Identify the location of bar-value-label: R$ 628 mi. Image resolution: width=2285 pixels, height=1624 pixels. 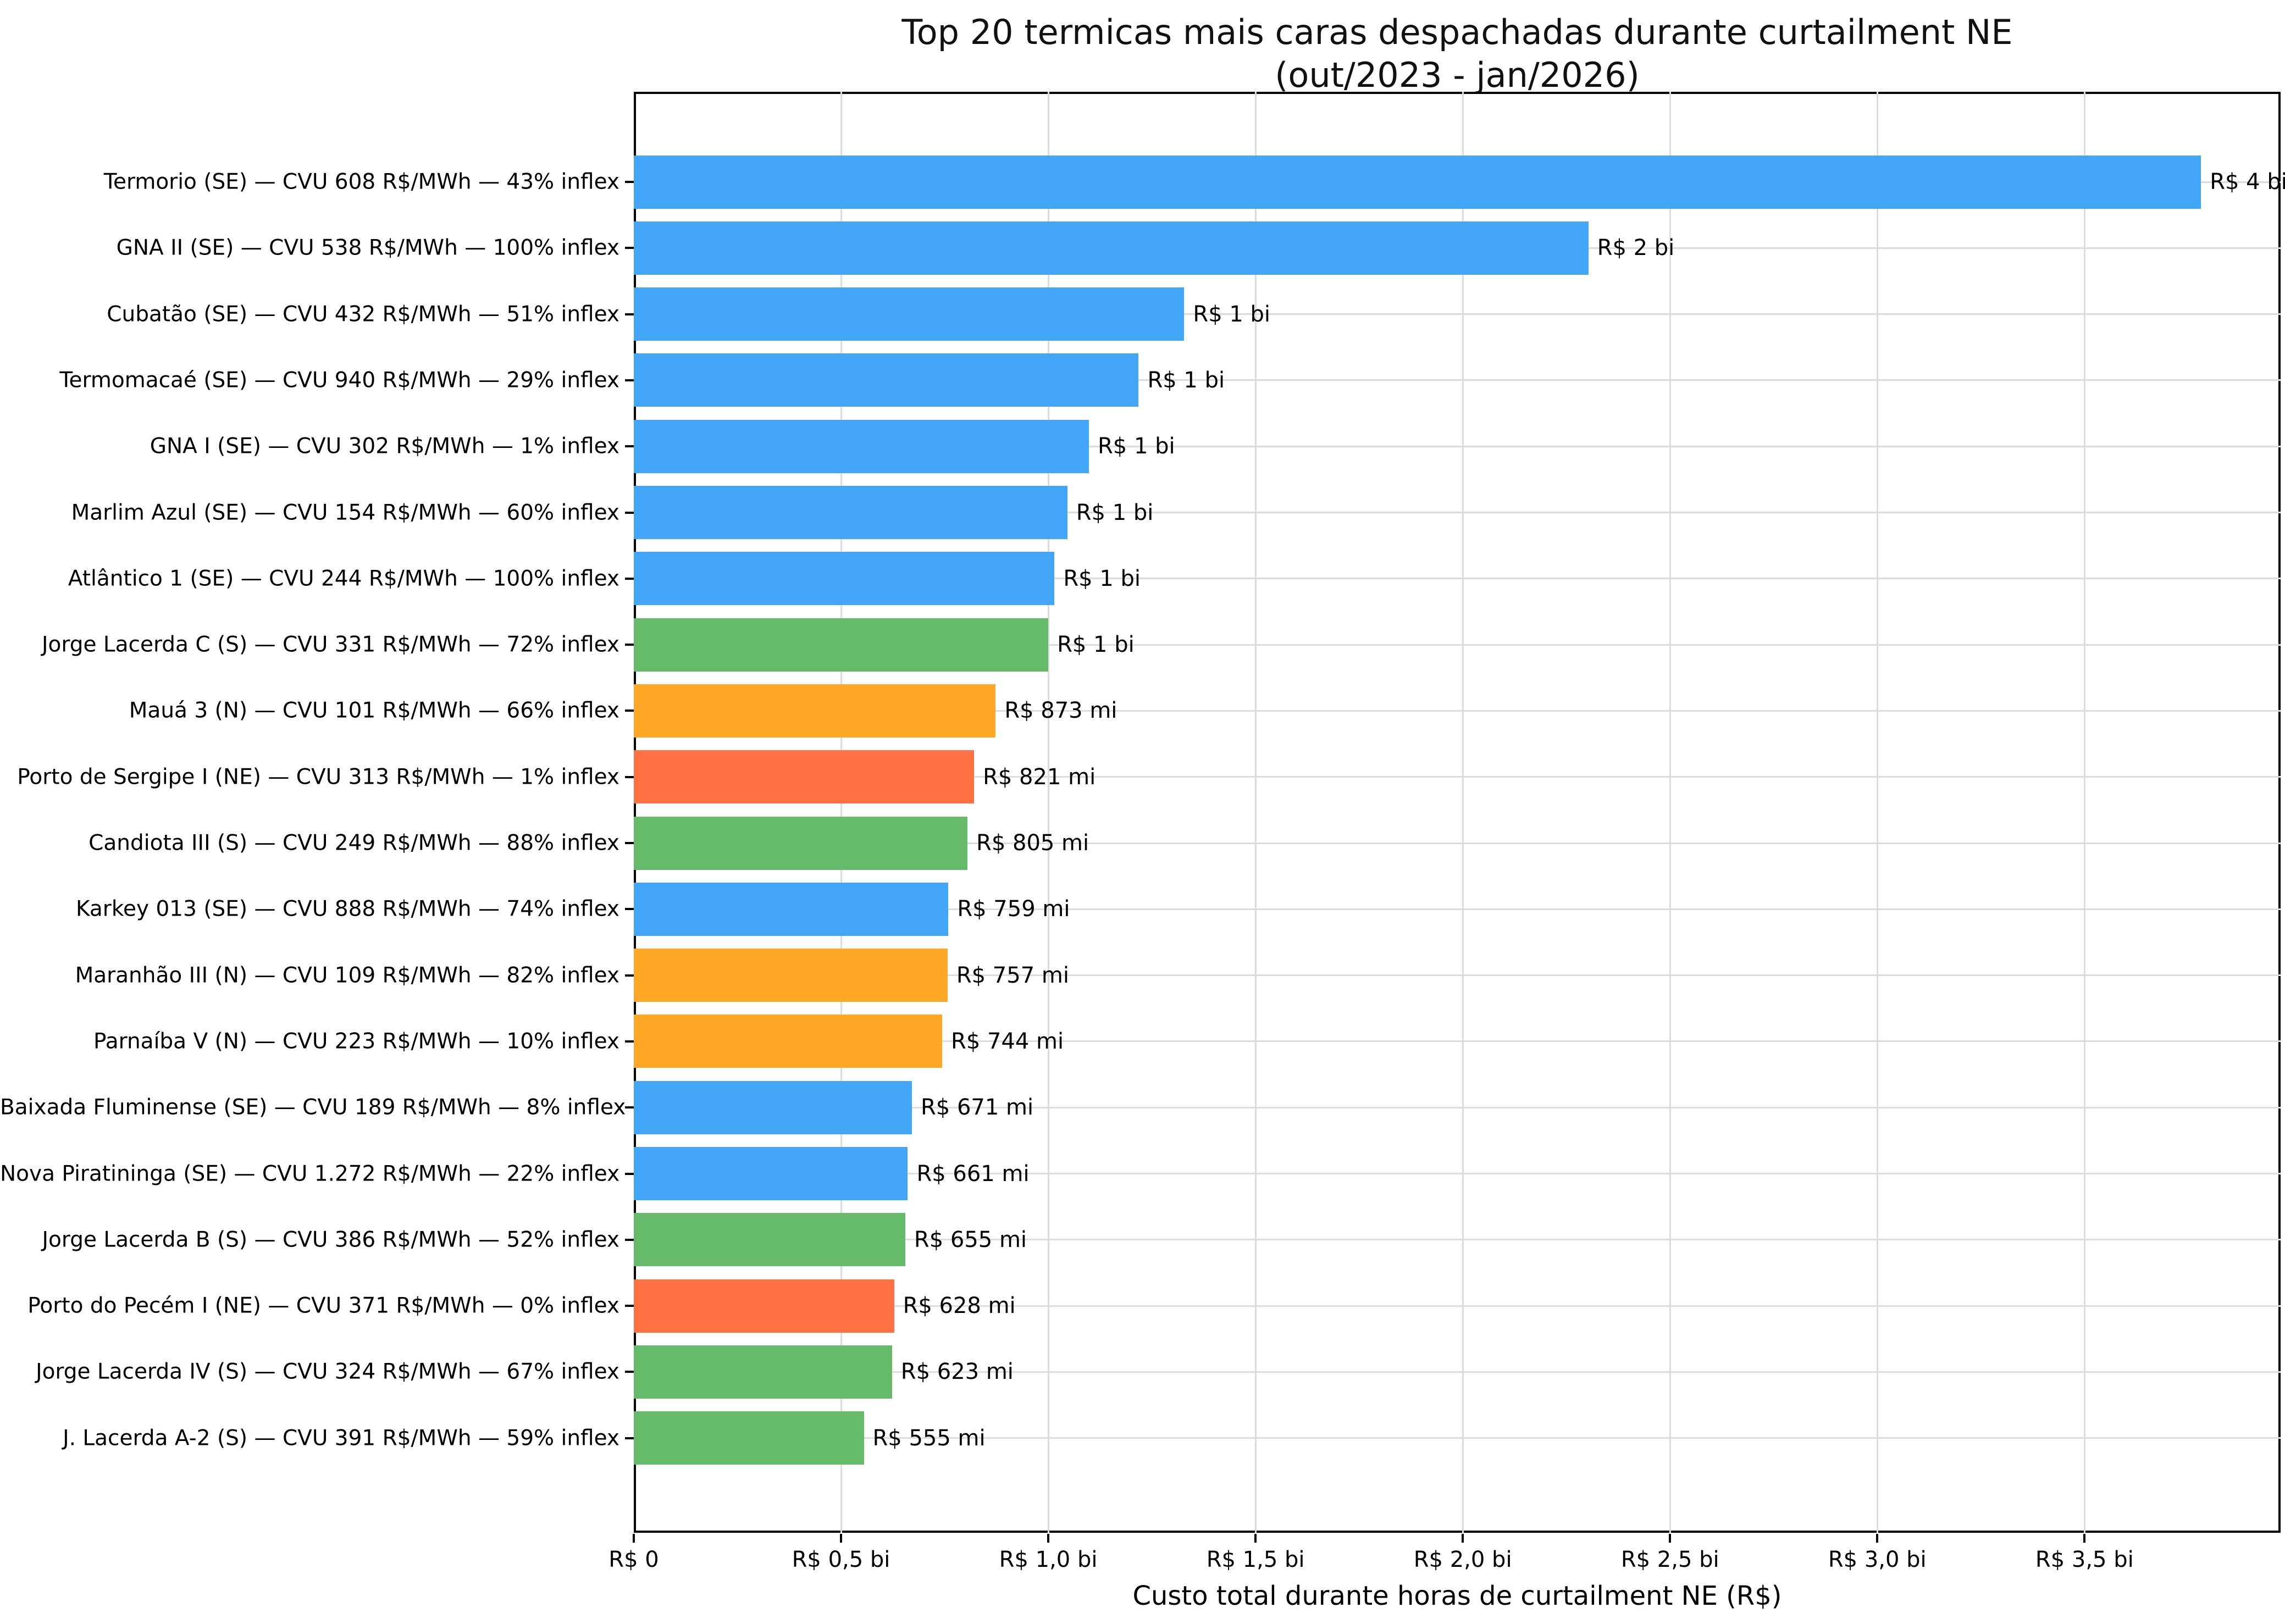
(959, 1306).